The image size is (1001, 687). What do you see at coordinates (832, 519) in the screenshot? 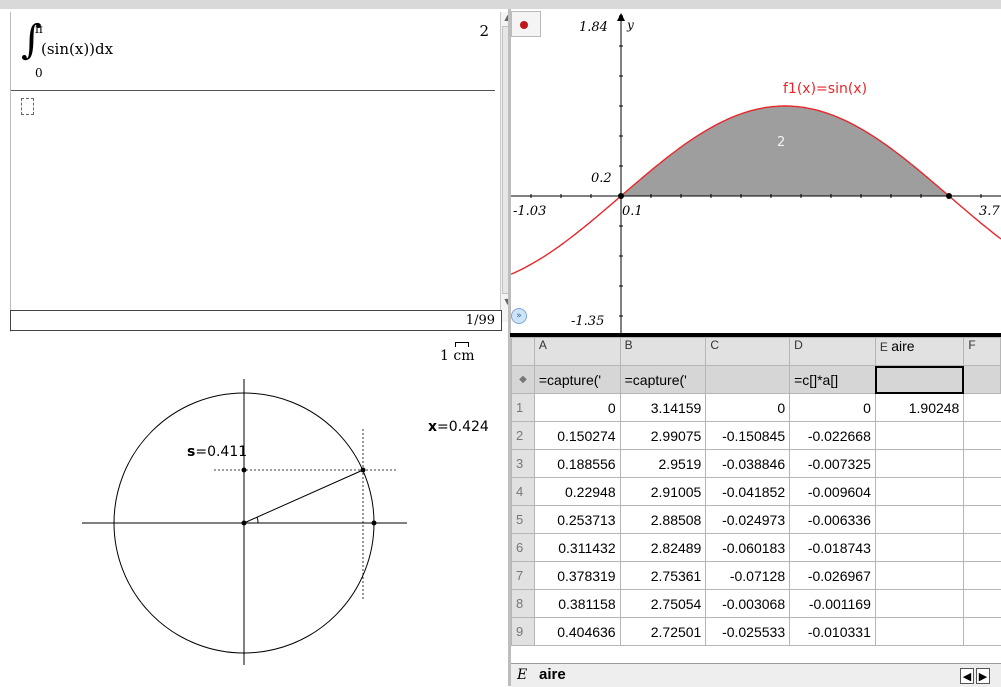
I see `table-cell: -0.006336` at bounding box center [832, 519].